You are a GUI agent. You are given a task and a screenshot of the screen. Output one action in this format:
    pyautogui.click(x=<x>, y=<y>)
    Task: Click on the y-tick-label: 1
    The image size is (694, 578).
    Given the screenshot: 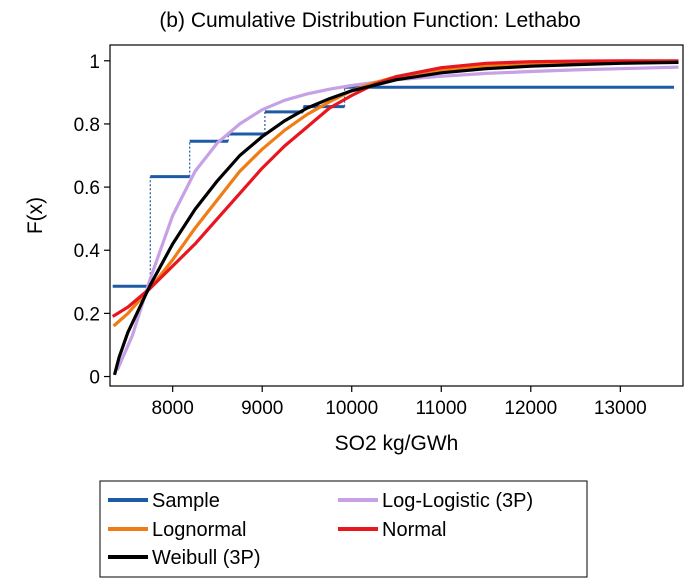 What is the action you would take?
    pyautogui.click(x=94, y=62)
    